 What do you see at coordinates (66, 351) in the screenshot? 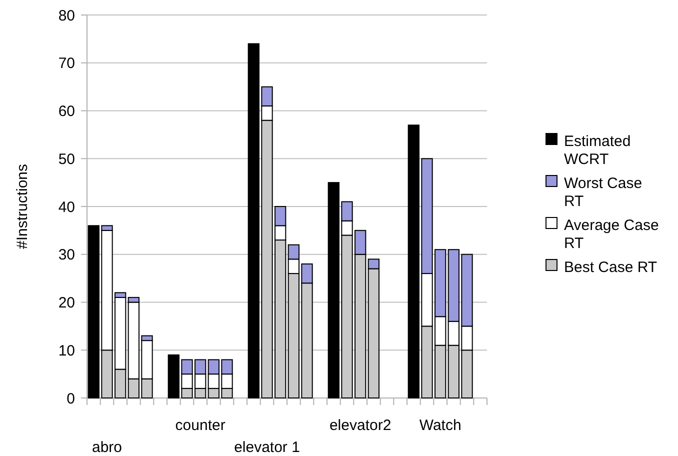
I see `y-tick-label: 10` at bounding box center [66, 351].